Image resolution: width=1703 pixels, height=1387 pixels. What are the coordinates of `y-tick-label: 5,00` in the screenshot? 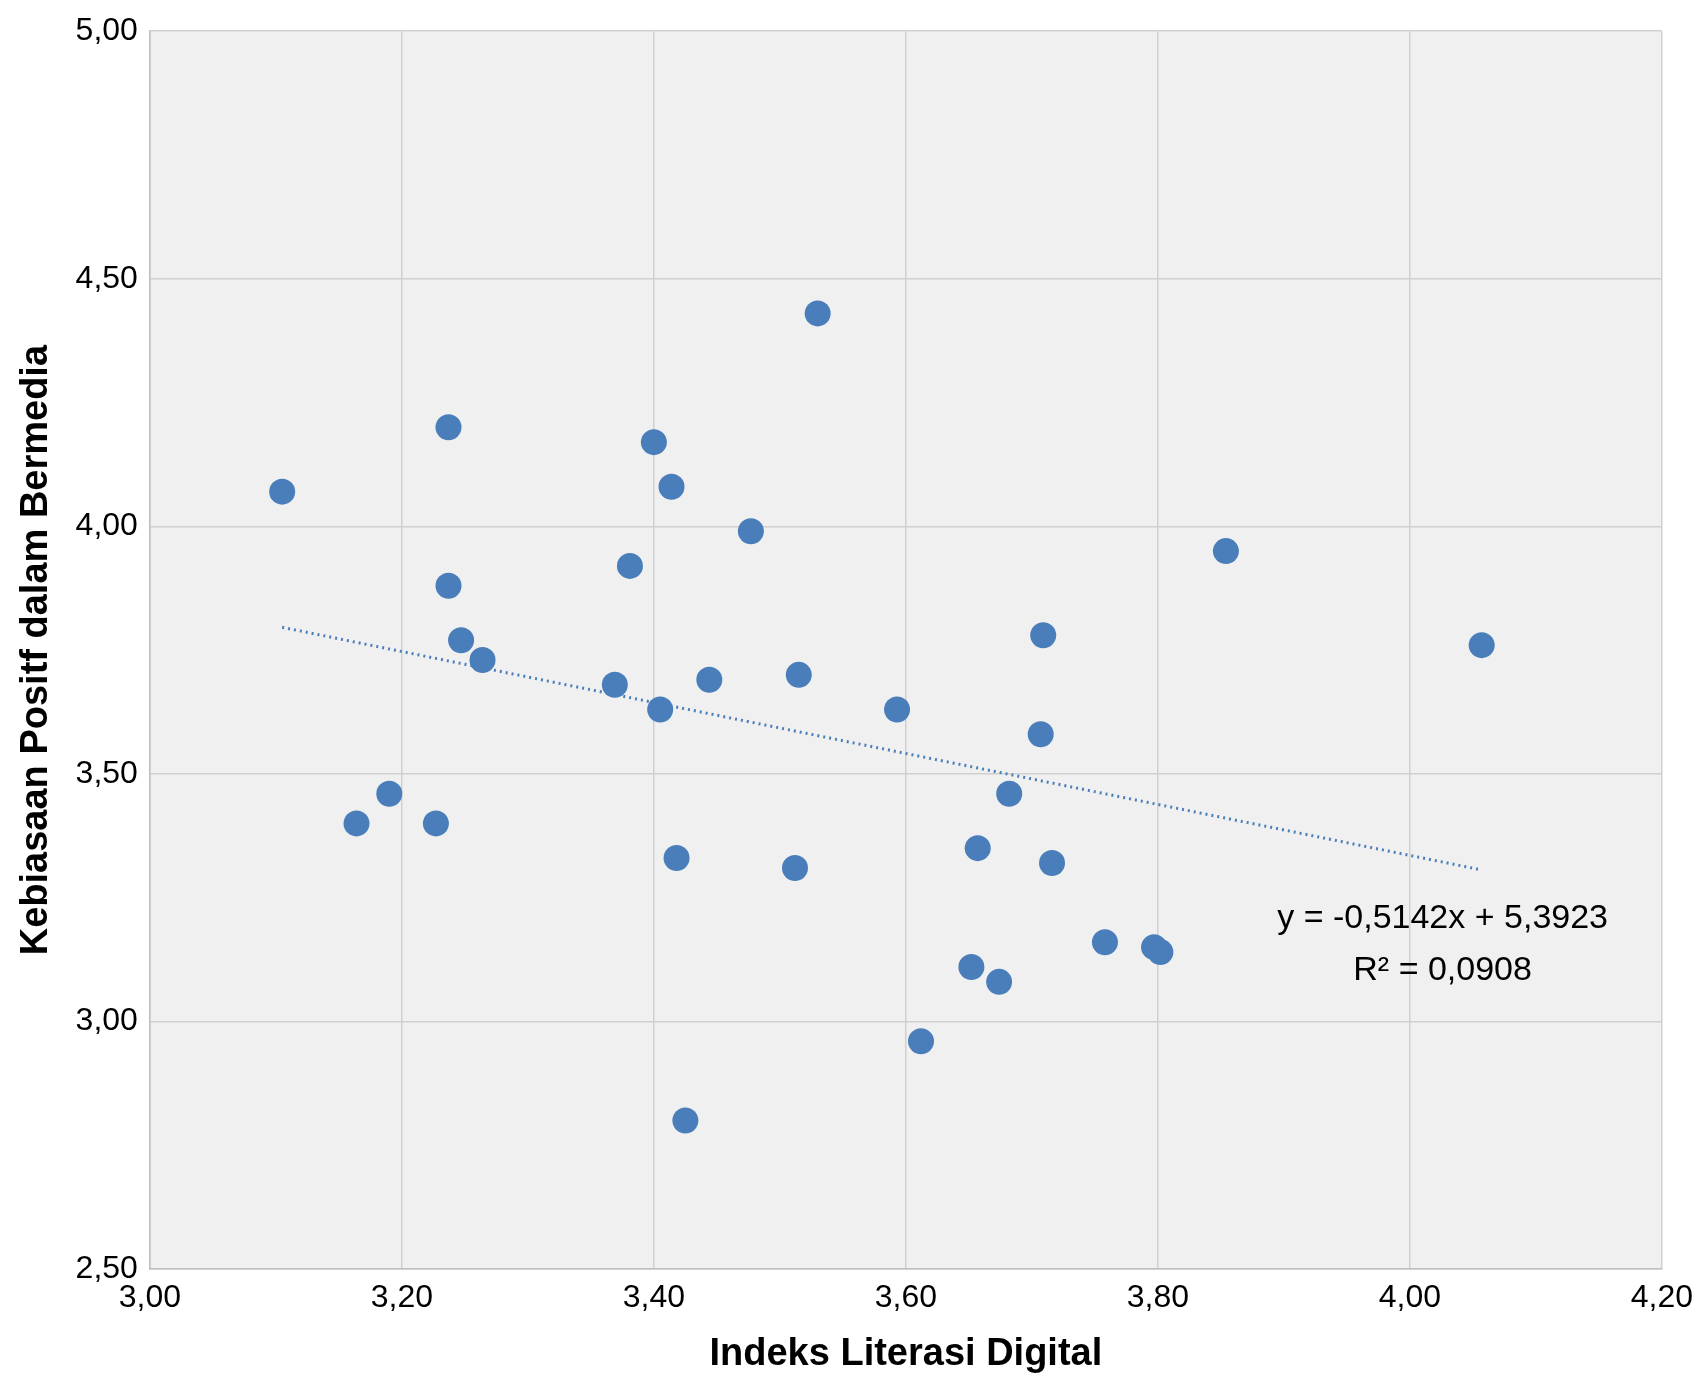 It's located at (106, 29).